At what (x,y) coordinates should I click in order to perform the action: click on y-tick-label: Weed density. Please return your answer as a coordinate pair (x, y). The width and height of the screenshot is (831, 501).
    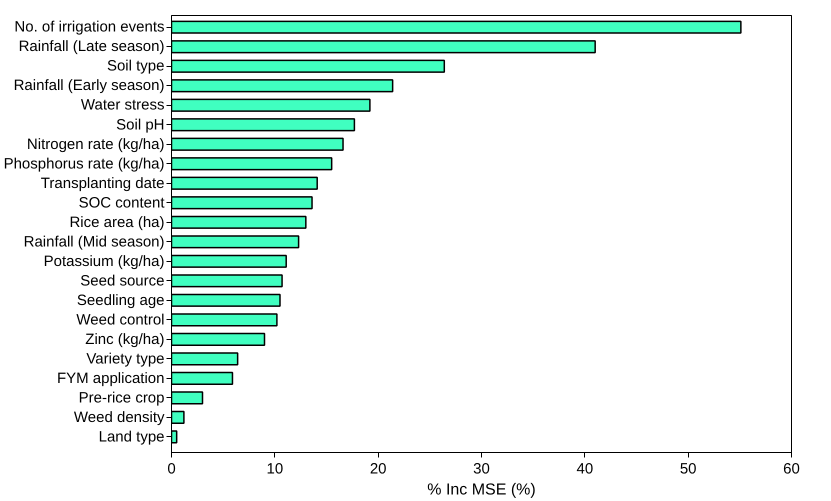
    Looking at the image, I should click on (119, 417).